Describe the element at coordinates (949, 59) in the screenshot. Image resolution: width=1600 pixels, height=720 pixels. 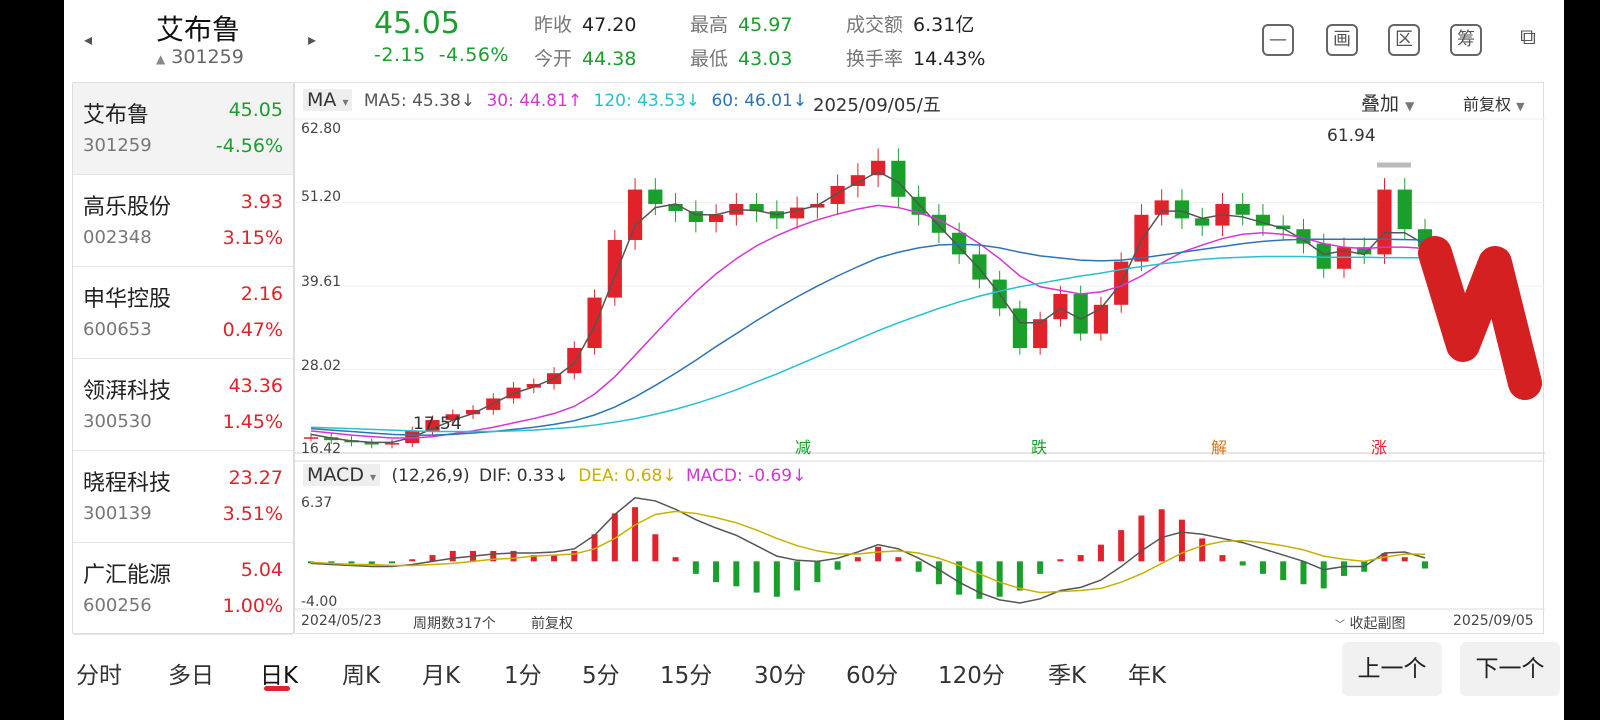
I see `turnover-rate-value: 14.43%` at that location.